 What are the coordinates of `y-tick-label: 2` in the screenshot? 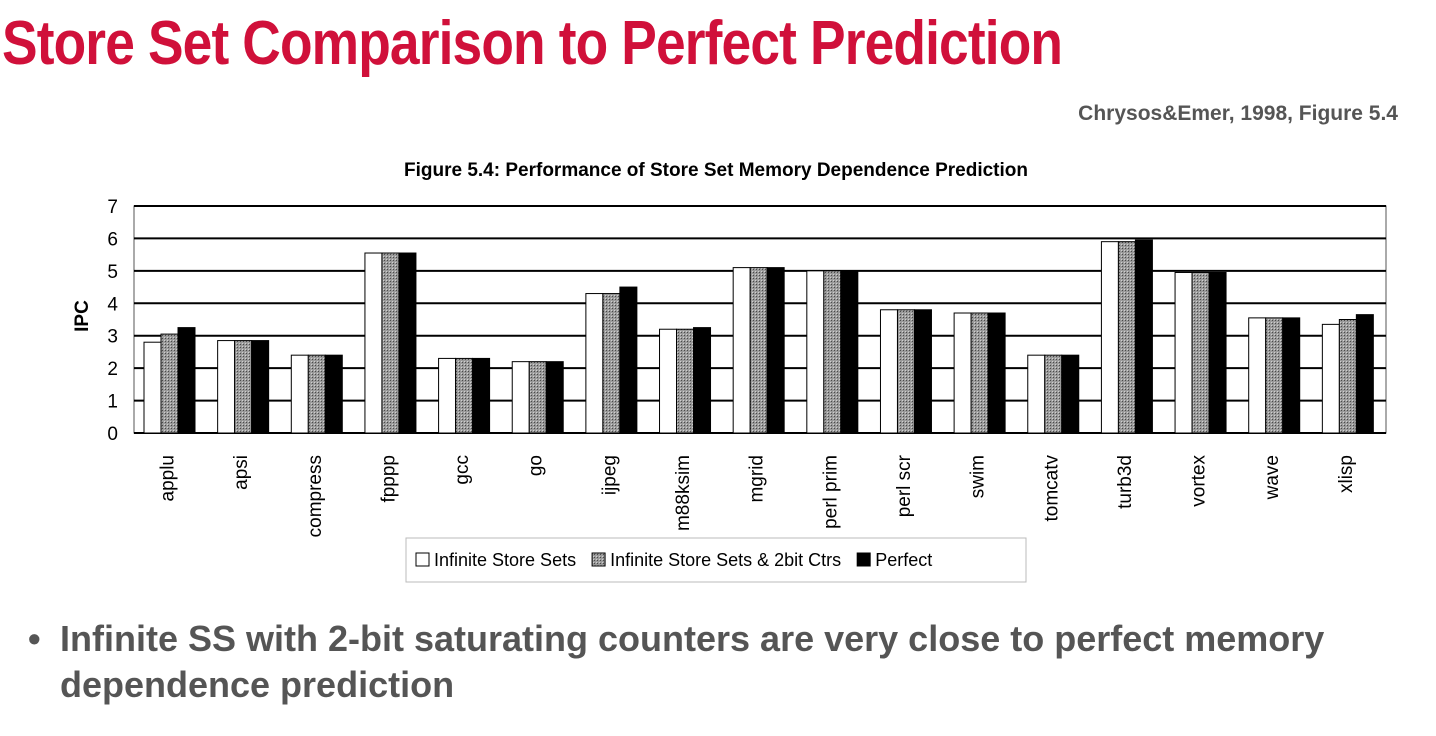 It's located at (112, 369).